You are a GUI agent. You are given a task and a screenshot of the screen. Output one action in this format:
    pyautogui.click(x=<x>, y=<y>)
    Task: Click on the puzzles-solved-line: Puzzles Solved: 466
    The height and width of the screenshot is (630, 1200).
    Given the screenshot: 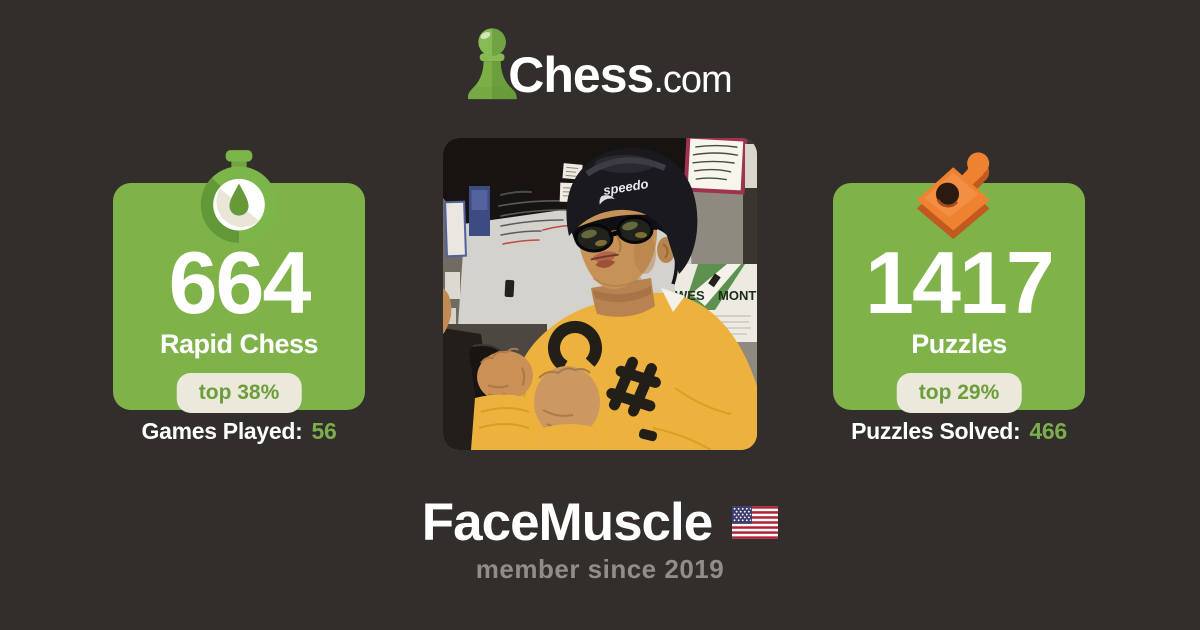 What is the action you would take?
    pyautogui.click(x=959, y=431)
    